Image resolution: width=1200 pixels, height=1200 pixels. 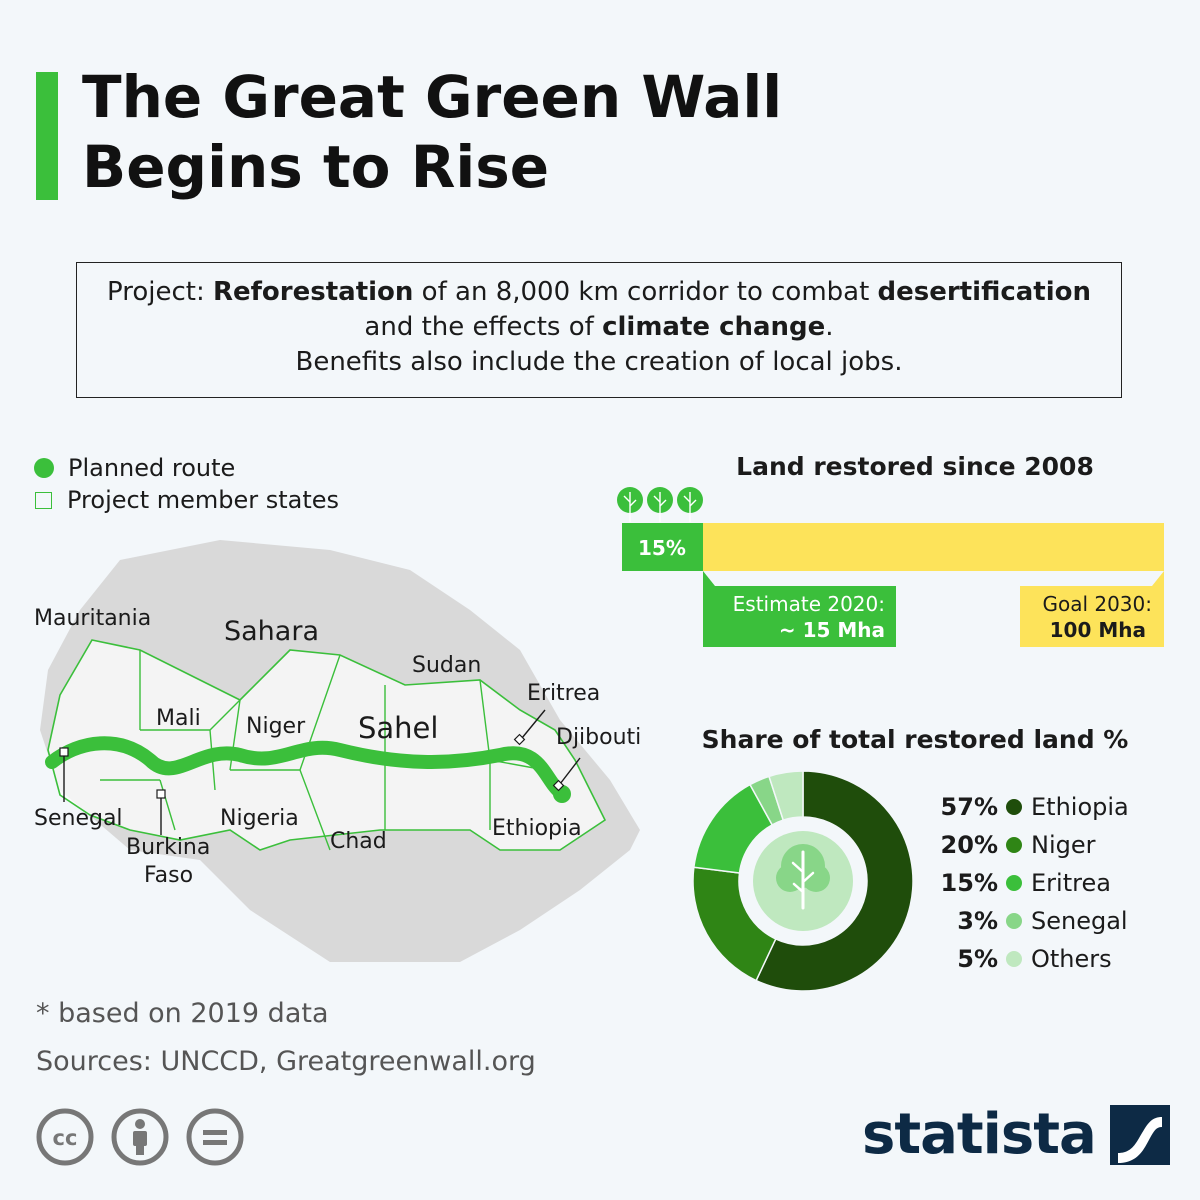 I want to click on eritrea-pointer, so click(x=533, y=724).